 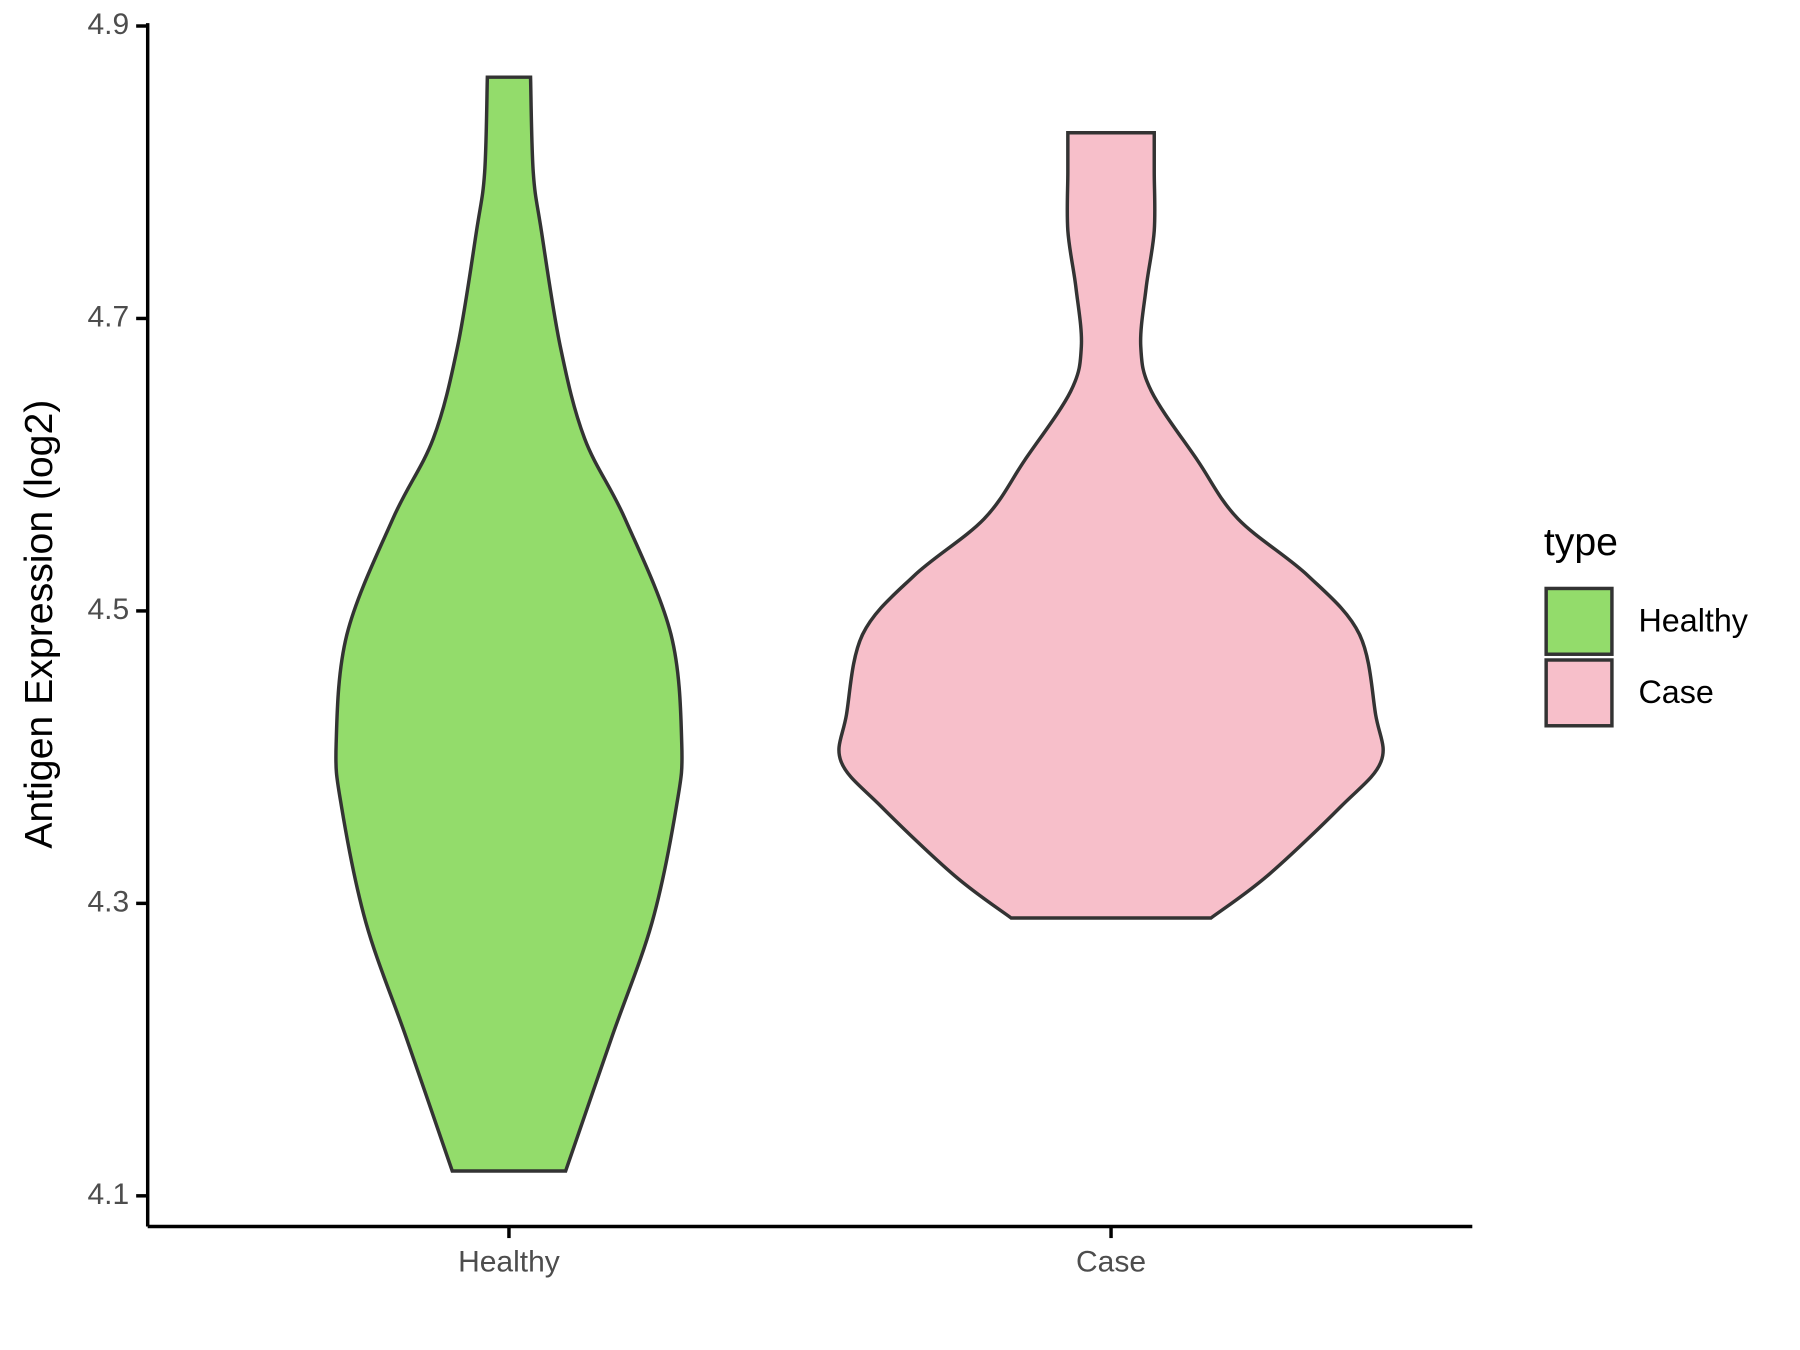 I want to click on x-tick-label: Healthy, so click(x=509, y=1261).